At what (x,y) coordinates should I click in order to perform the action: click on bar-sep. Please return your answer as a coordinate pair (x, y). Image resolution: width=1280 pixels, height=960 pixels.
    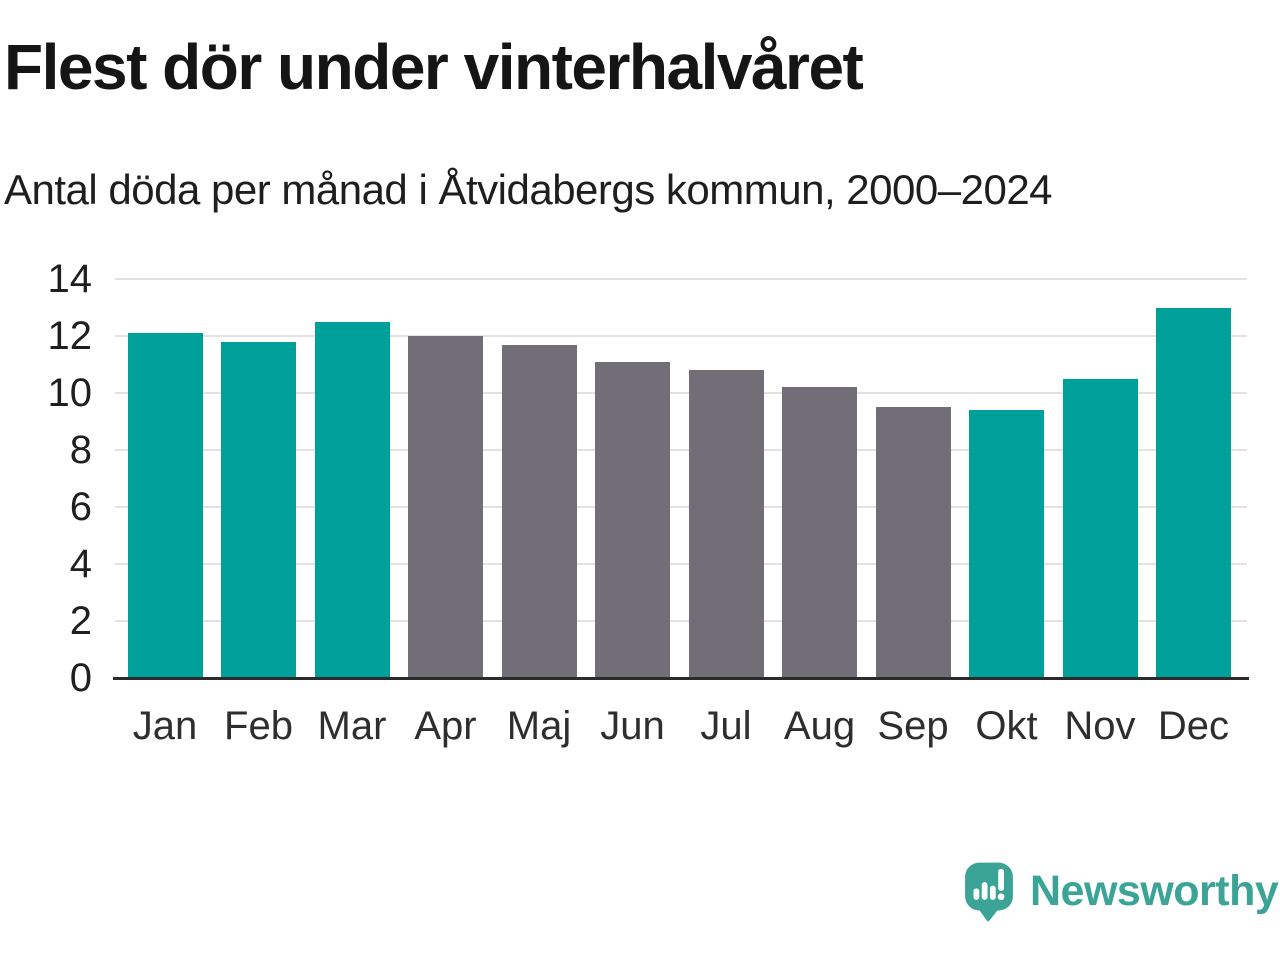
    Looking at the image, I should click on (913, 542).